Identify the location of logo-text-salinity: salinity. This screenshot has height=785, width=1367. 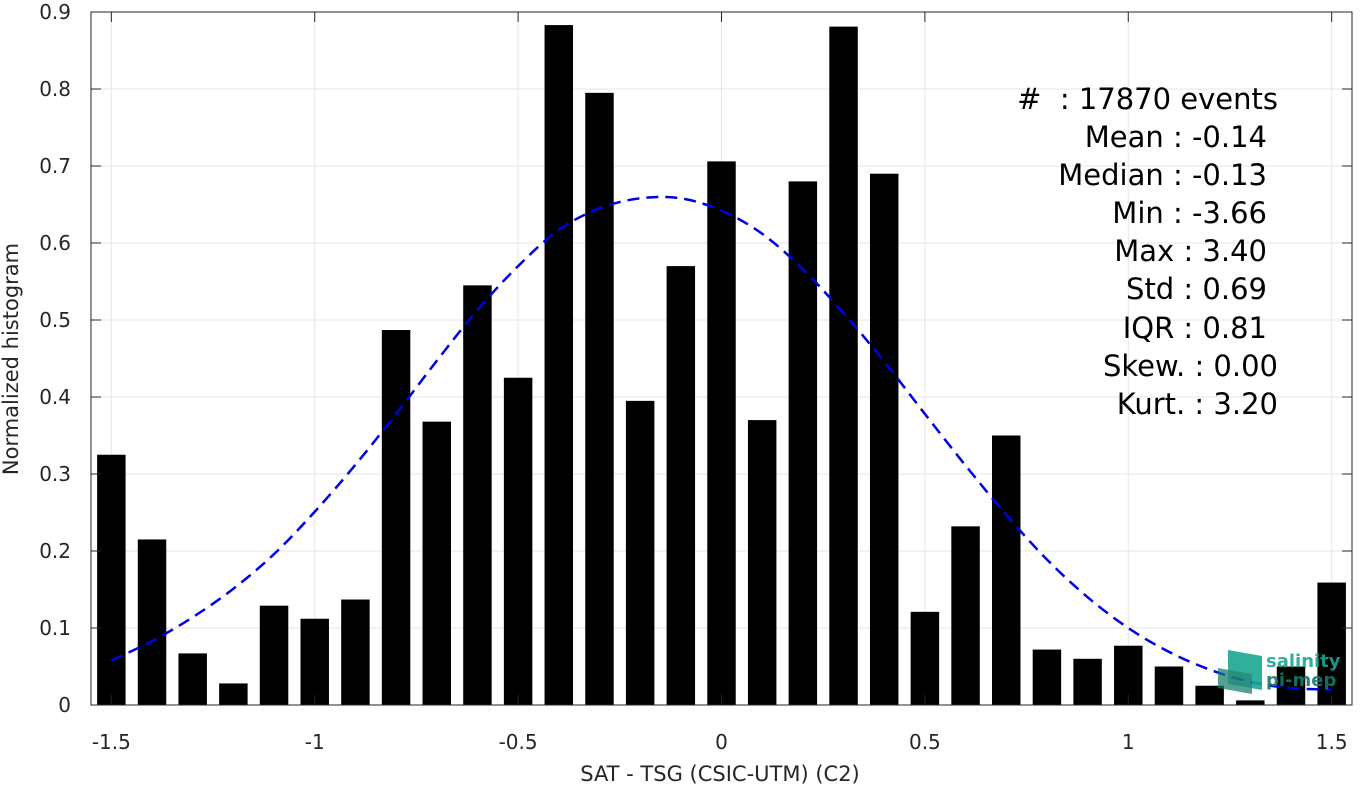
(1303, 661).